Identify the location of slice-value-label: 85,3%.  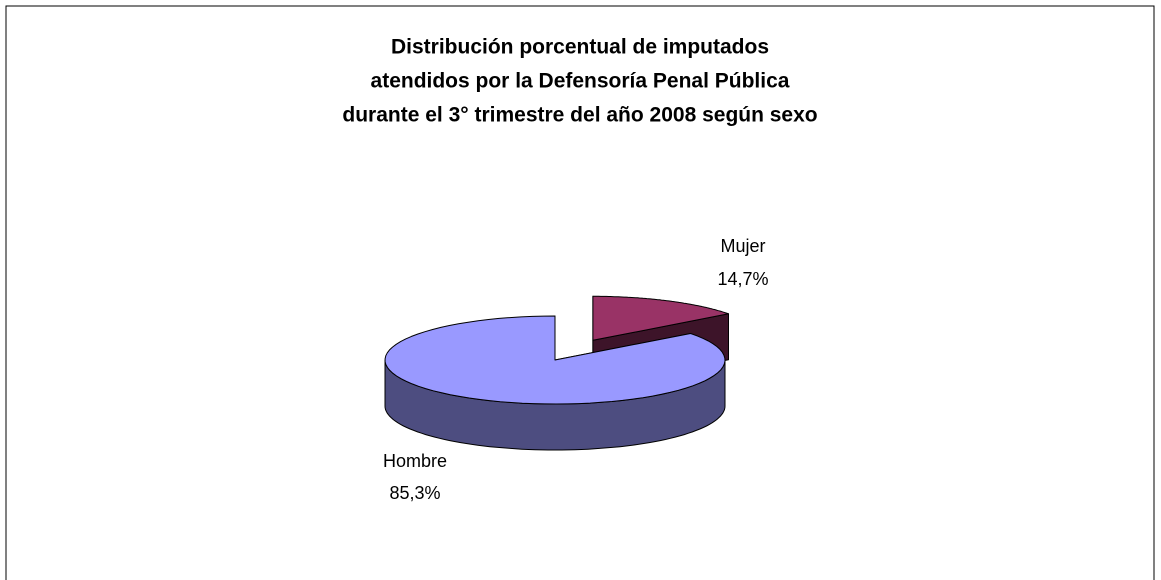
(414, 493).